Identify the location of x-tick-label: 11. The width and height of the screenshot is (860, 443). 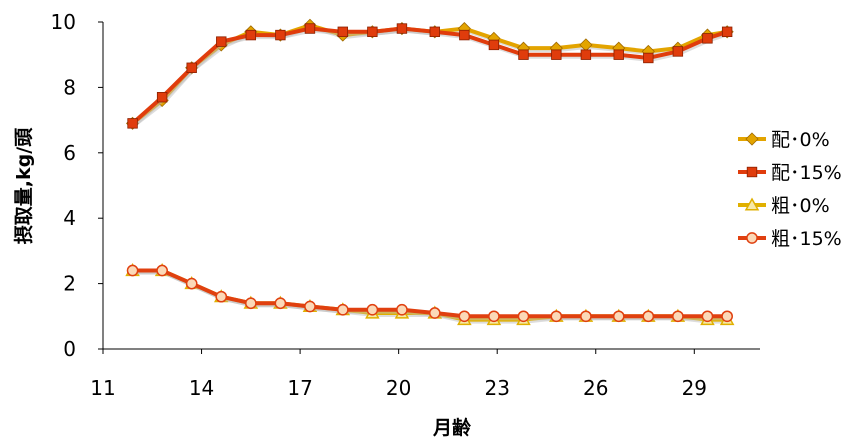
(102, 388).